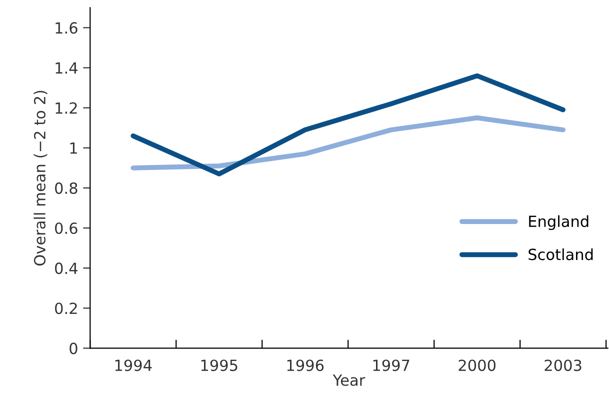  Describe the element at coordinates (73, 148) in the screenshot. I see `y-tick-label: 1` at that location.